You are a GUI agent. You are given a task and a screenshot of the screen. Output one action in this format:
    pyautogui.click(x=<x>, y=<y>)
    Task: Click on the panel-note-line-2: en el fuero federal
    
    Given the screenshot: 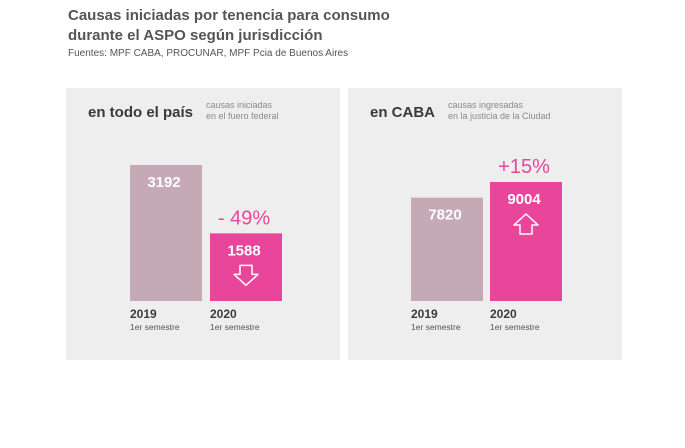 What is the action you would take?
    pyautogui.click(x=242, y=116)
    